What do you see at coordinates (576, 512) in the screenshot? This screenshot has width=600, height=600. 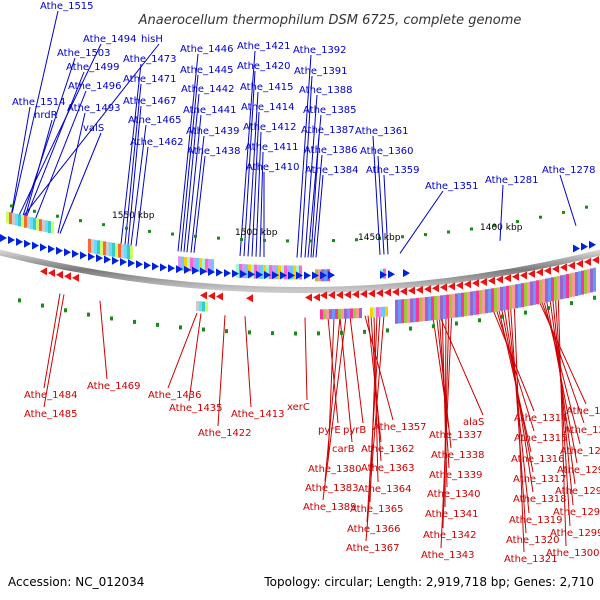 I see `gene-label-bottom: Athe_1298` at bounding box center [576, 512].